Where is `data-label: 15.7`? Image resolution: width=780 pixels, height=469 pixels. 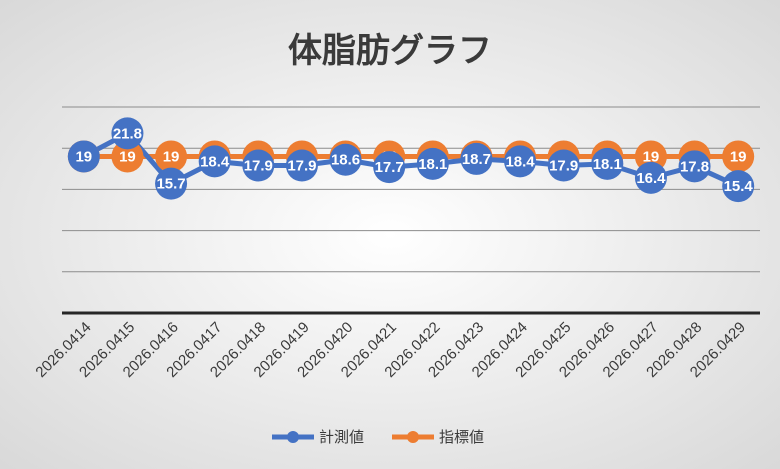
data-label: 15.7 is located at coordinates (170, 184).